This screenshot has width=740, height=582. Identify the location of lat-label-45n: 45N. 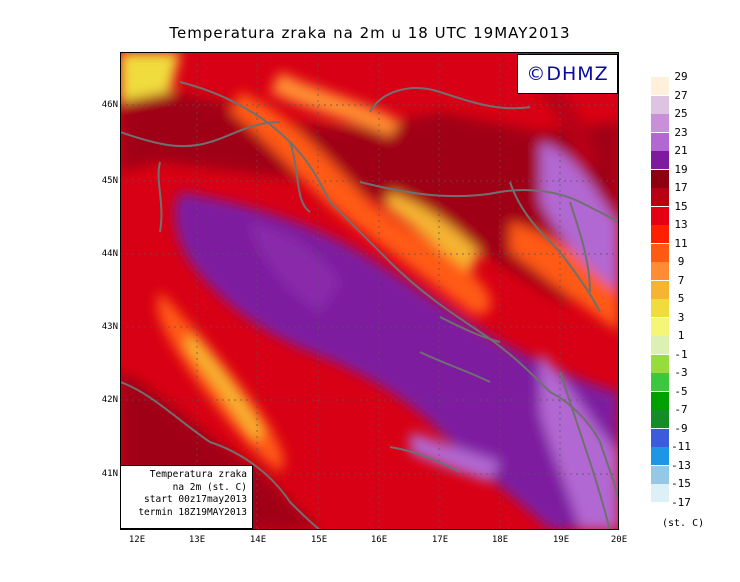
(109, 181).